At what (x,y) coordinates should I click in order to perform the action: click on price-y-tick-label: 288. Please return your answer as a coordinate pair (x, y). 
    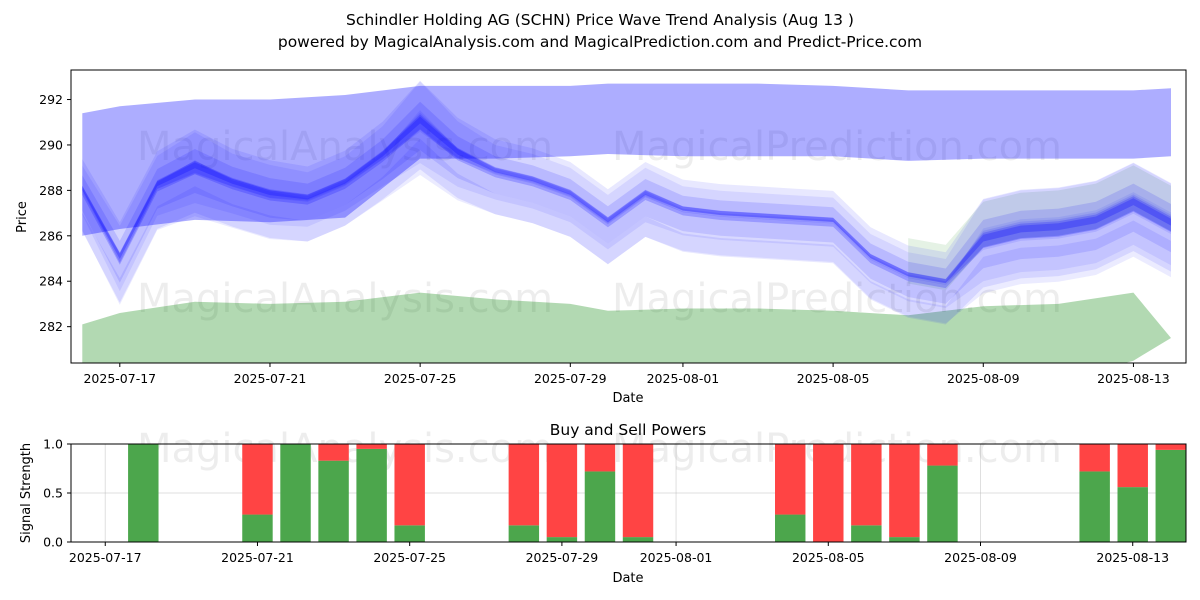
    Looking at the image, I should click on (51, 190).